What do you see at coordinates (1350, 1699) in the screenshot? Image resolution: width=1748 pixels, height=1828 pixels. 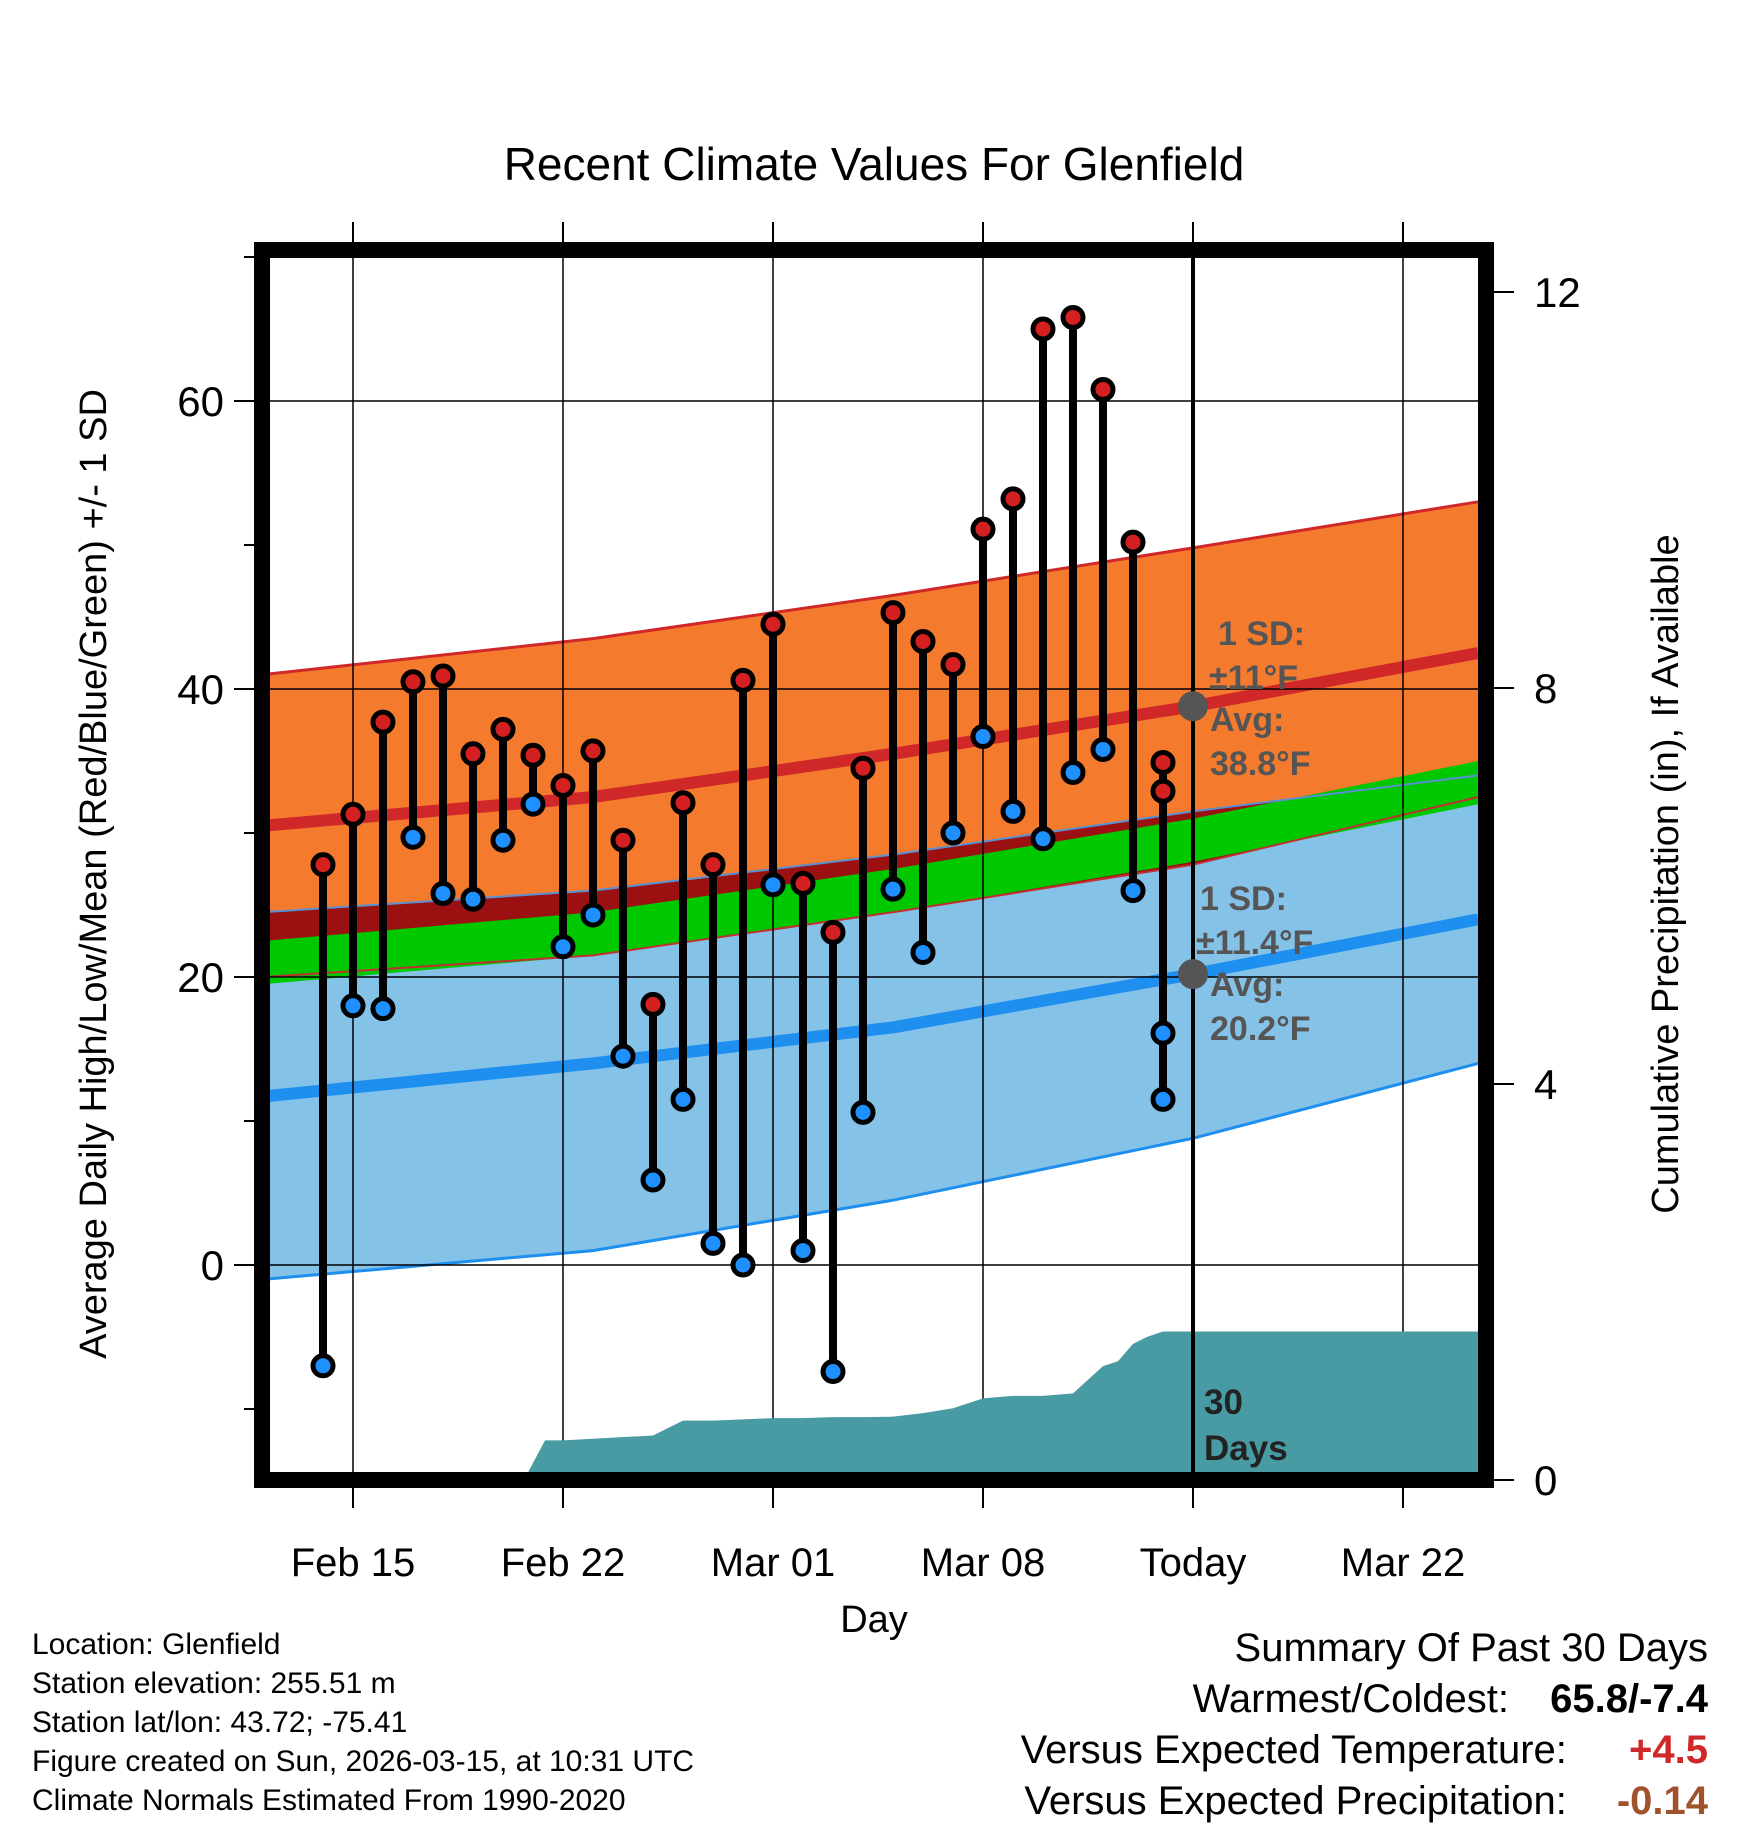 I see `warm-cold-label: Warmest/Coldest:` at bounding box center [1350, 1699].